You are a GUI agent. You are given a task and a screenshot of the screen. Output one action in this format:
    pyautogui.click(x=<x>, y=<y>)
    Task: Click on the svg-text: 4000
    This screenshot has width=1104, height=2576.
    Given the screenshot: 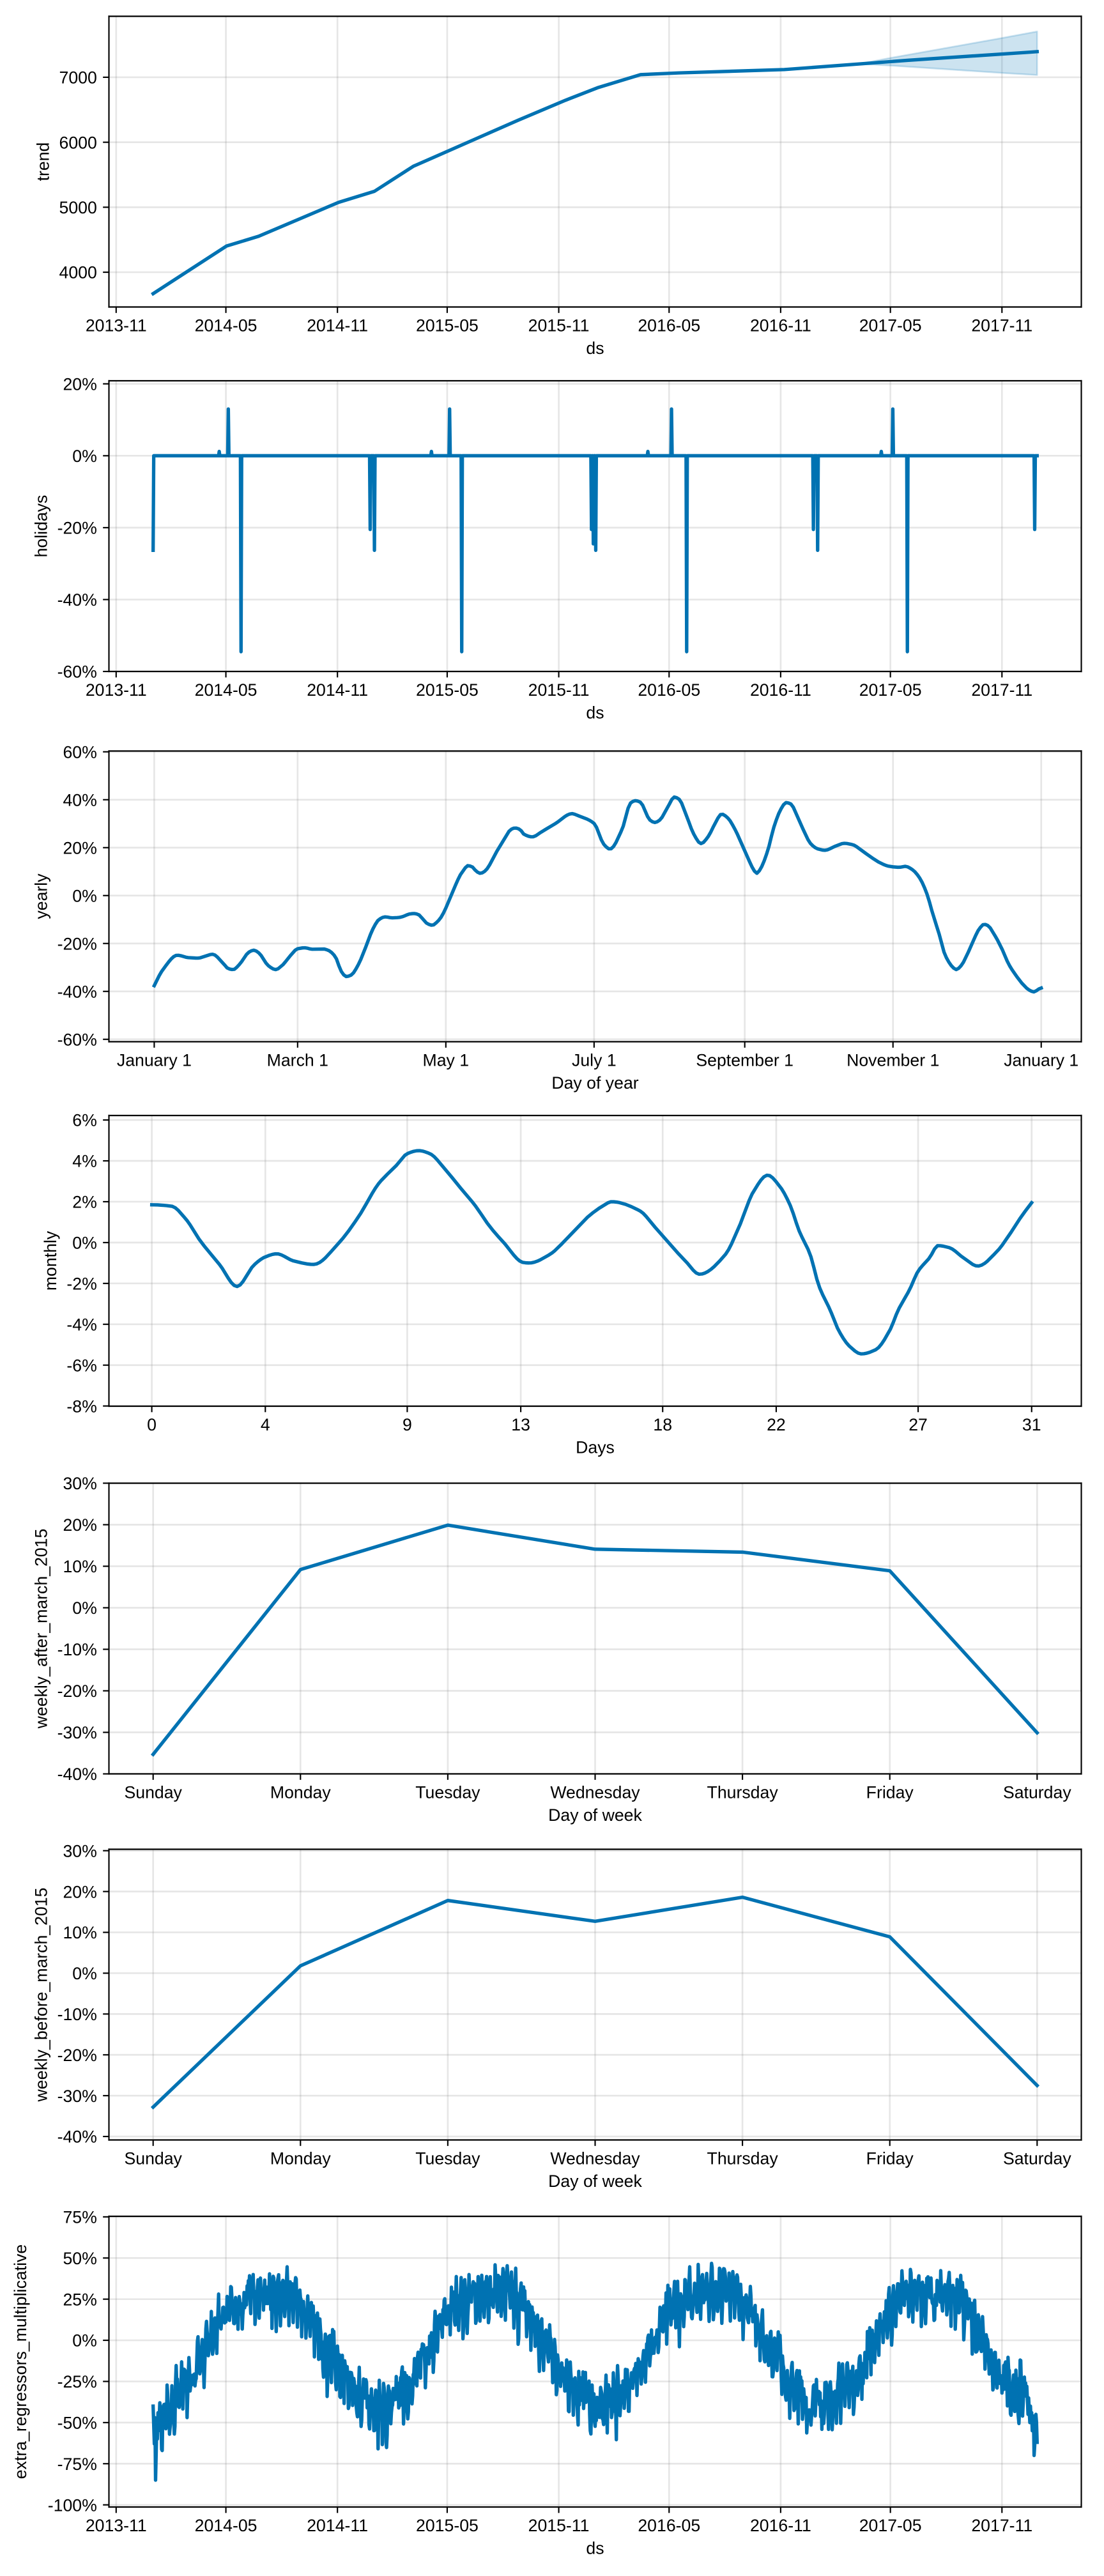 What is the action you would take?
    pyautogui.click(x=78, y=272)
    